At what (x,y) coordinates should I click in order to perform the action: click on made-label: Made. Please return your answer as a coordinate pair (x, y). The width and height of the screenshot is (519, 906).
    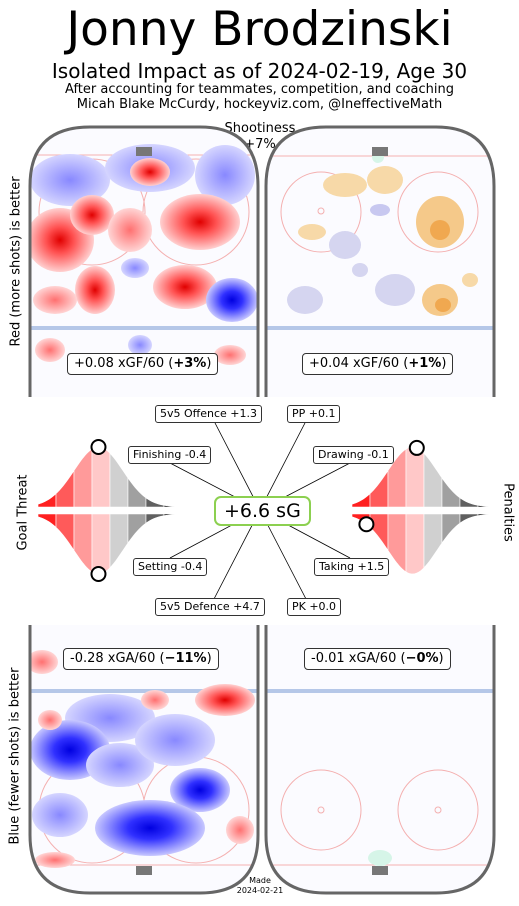
    Looking at the image, I should click on (260, 880).